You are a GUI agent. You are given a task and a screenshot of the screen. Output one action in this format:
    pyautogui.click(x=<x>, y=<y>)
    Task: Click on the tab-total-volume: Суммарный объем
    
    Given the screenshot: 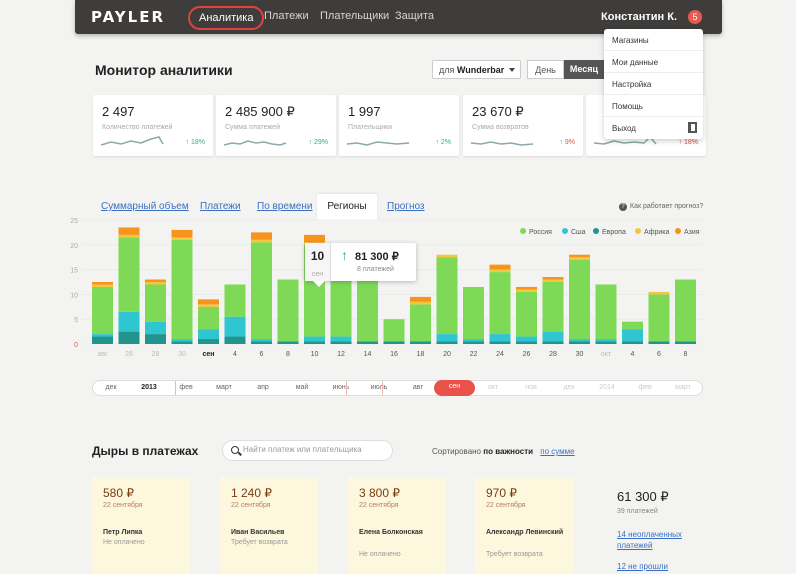 What is the action you would take?
    pyautogui.click(x=145, y=206)
    